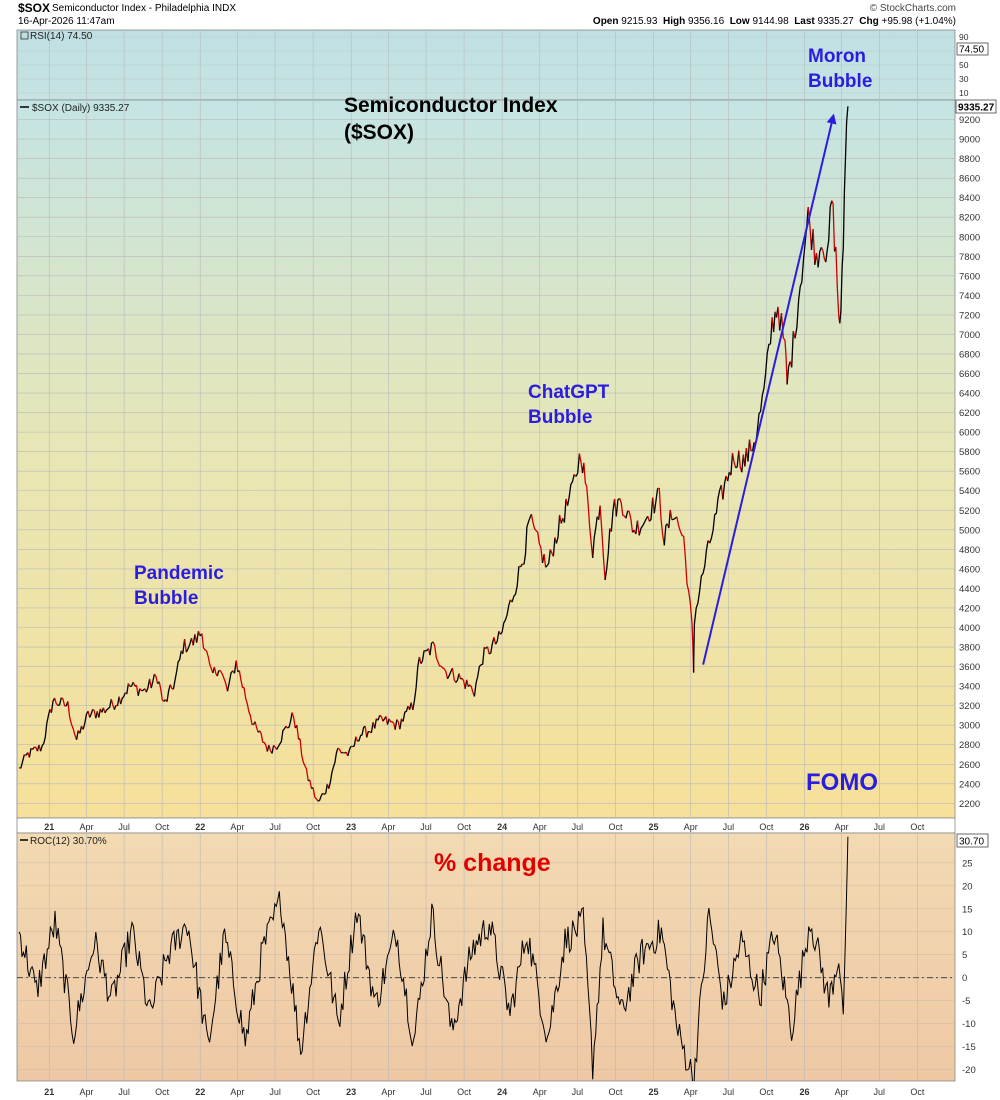  What do you see at coordinates (769, 389) in the screenshot?
I see `trend-arrow` at bounding box center [769, 389].